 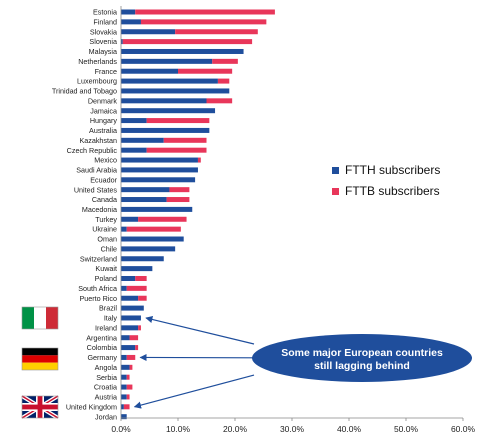 I want to click on fttb-bar-ireland, so click(x=139, y=328).